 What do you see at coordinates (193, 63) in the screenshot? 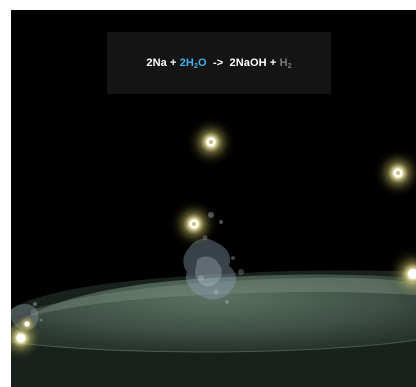
I see `reactant-water: 2H2O` at bounding box center [193, 63].